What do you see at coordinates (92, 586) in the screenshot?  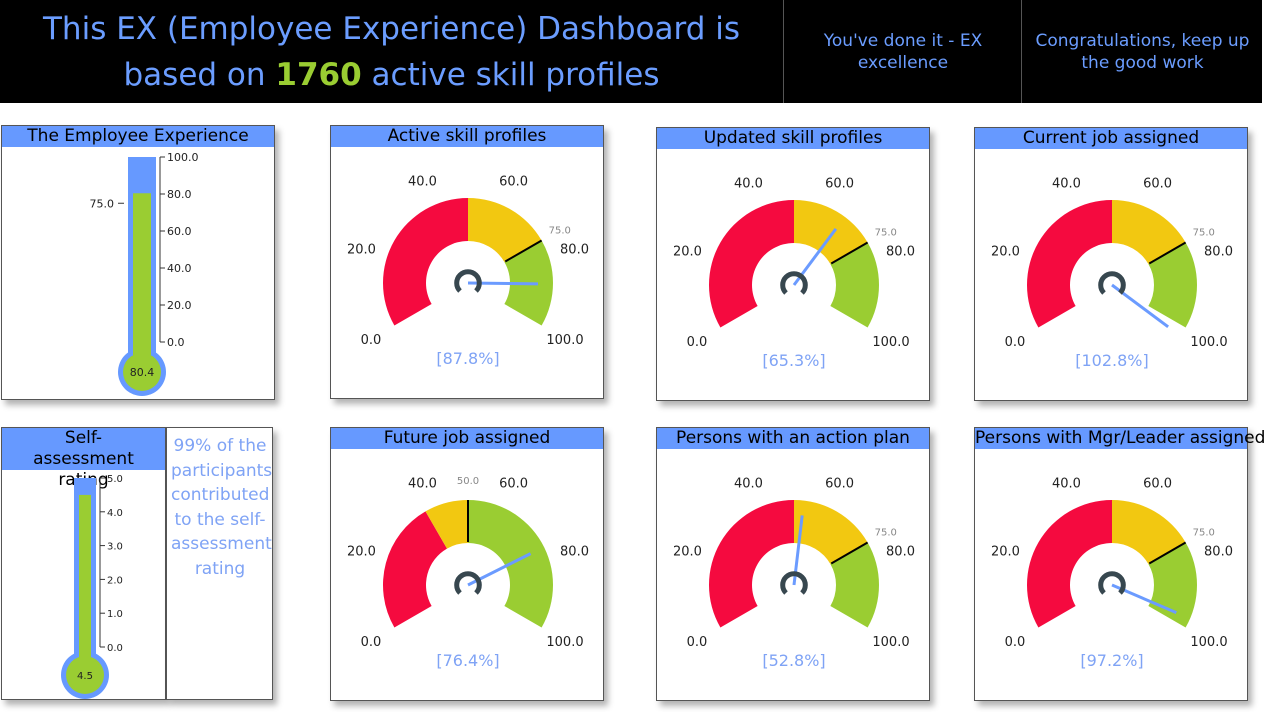 I see `self-assessment-thermometer: 4.5 0.0 1.0 2.0 3.0 4.0 5.0` at bounding box center [92, 586].